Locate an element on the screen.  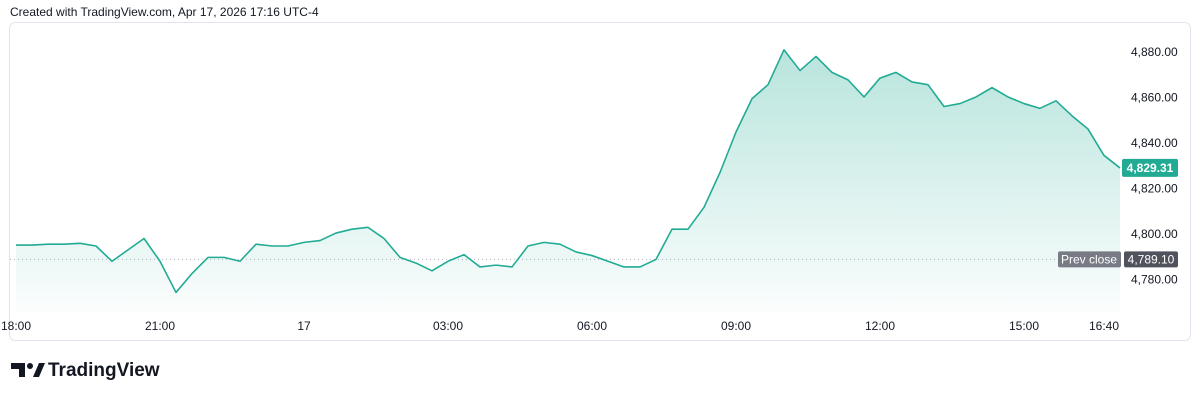
y-tick-label: 4,880.00 is located at coordinates (1154, 52).